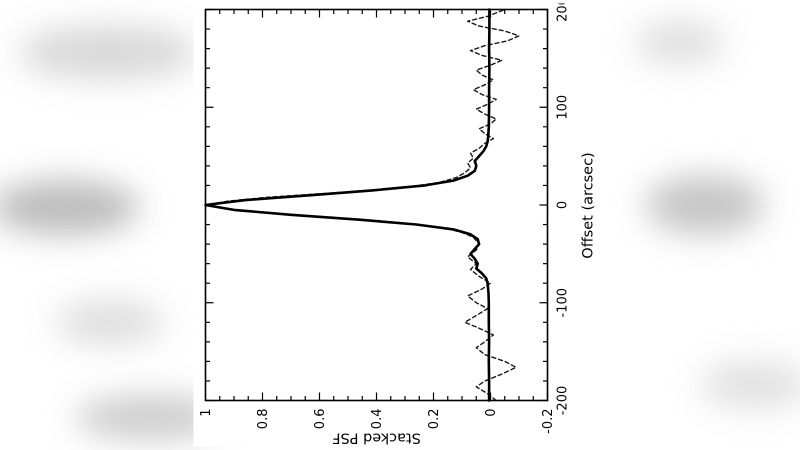 The image size is (800, 450). What do you see at coordinates (563, 303) in the screenshot?
I see `x-tick-label: -100` at bounding box center [563, 303].